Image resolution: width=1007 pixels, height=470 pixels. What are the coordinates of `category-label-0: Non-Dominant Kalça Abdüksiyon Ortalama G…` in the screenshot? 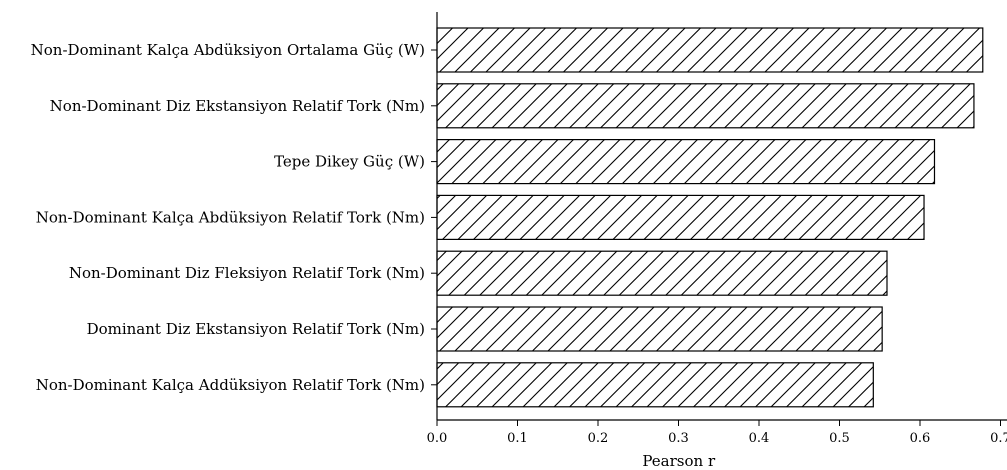 It's located at (228, 50).